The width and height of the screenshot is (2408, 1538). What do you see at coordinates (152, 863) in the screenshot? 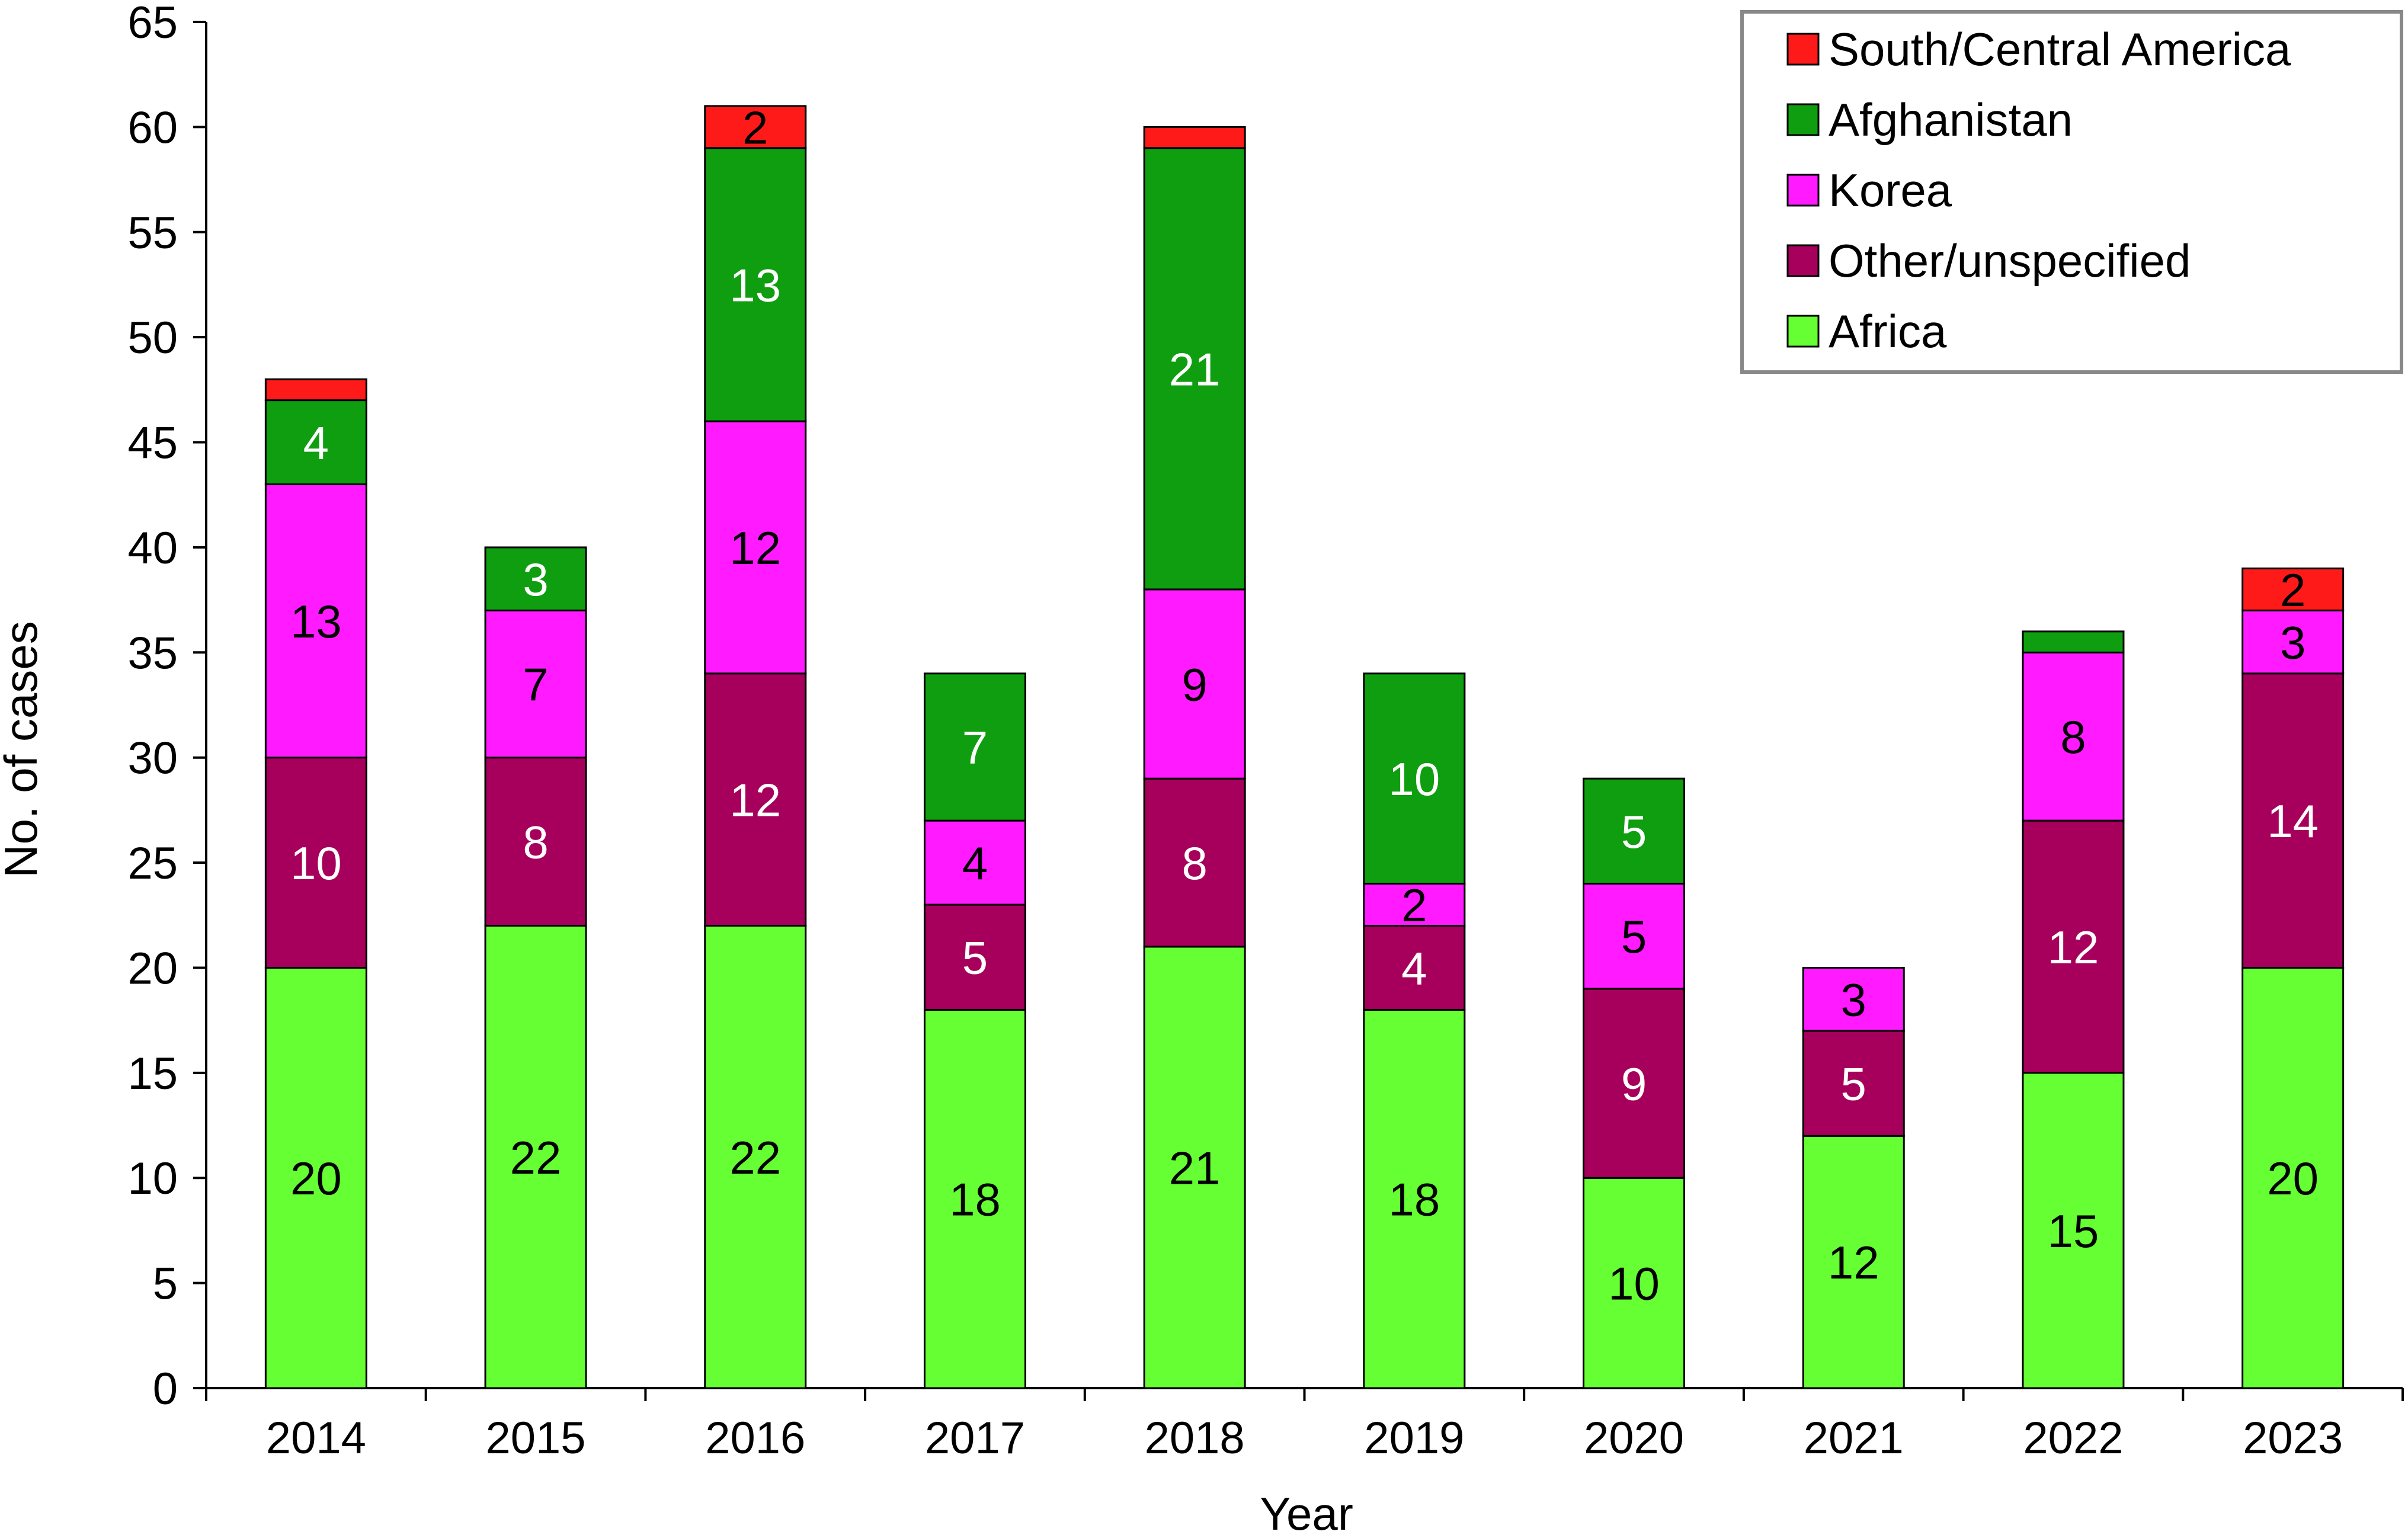
I see `y-tick-label: 25` at bounding box center [152, 863].